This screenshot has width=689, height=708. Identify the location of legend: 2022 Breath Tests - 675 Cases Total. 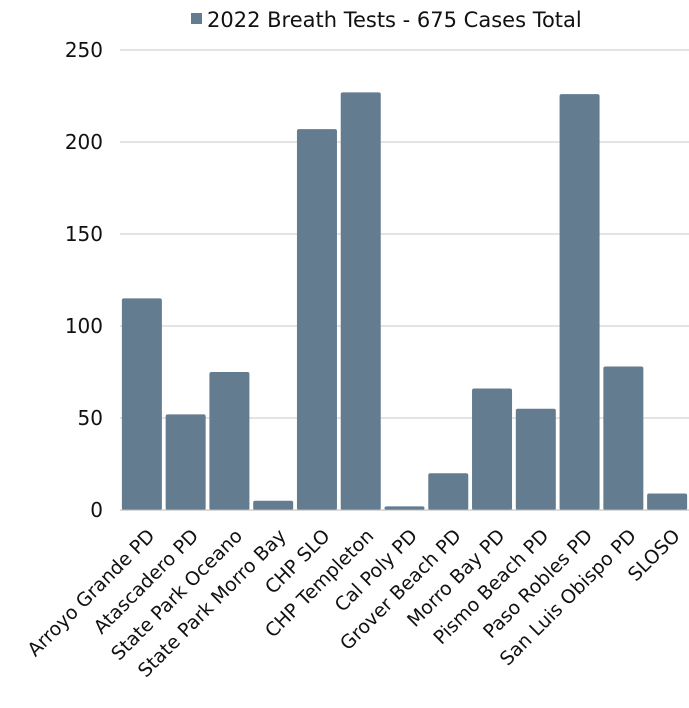
(386, 20).